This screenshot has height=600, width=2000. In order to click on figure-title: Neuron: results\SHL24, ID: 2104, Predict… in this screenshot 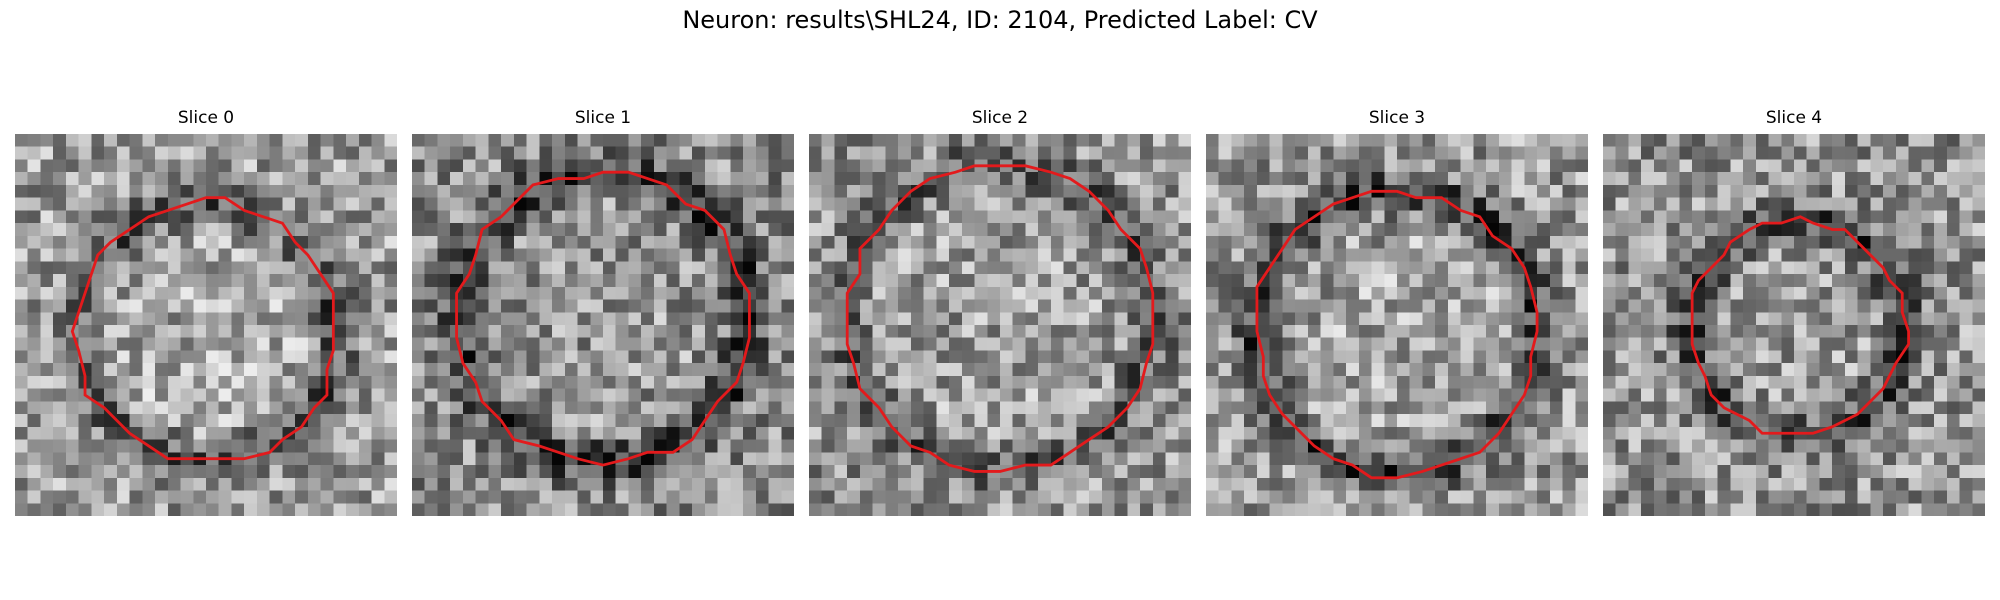, I will do `click(1000, 20)`.